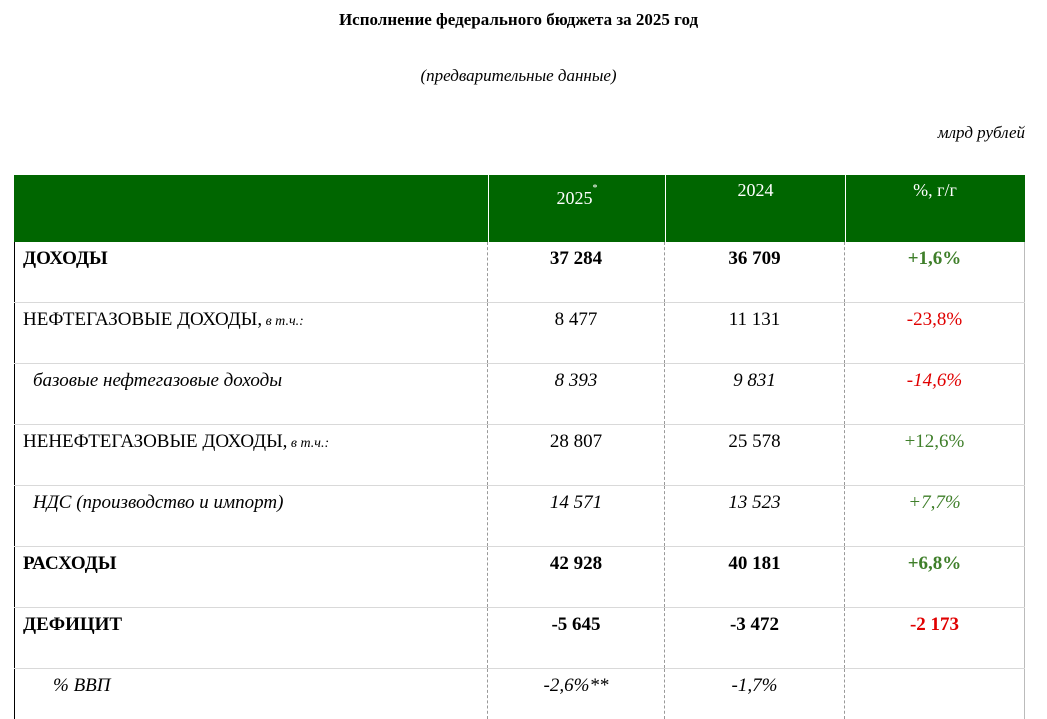  Describe the element at coordinates (576, 638) in the screenshot. I see `row-value-2025: -5 645` at that location.